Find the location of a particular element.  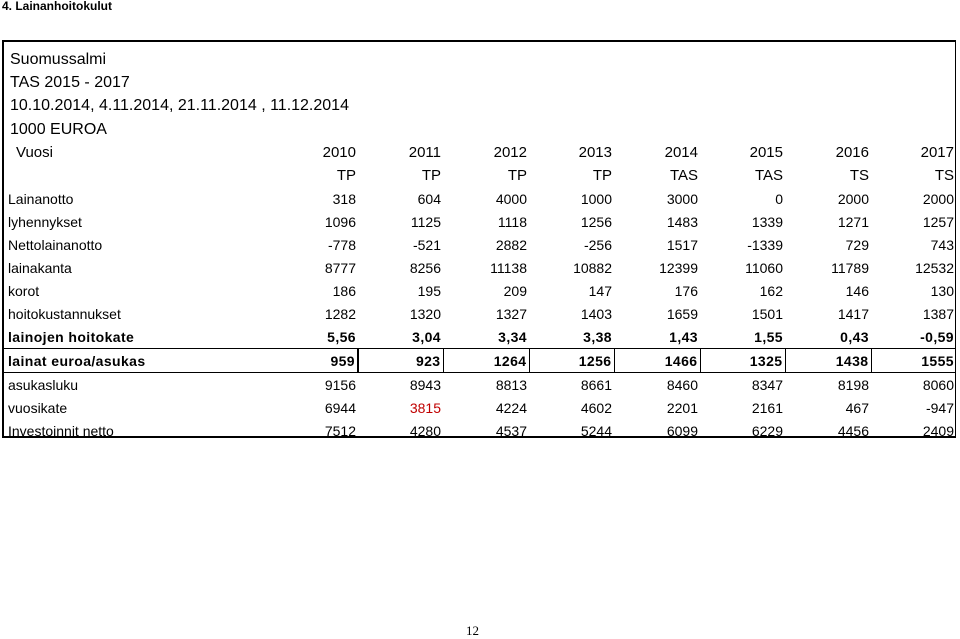

value-cell: 186 is located at coordinates (344, 290).